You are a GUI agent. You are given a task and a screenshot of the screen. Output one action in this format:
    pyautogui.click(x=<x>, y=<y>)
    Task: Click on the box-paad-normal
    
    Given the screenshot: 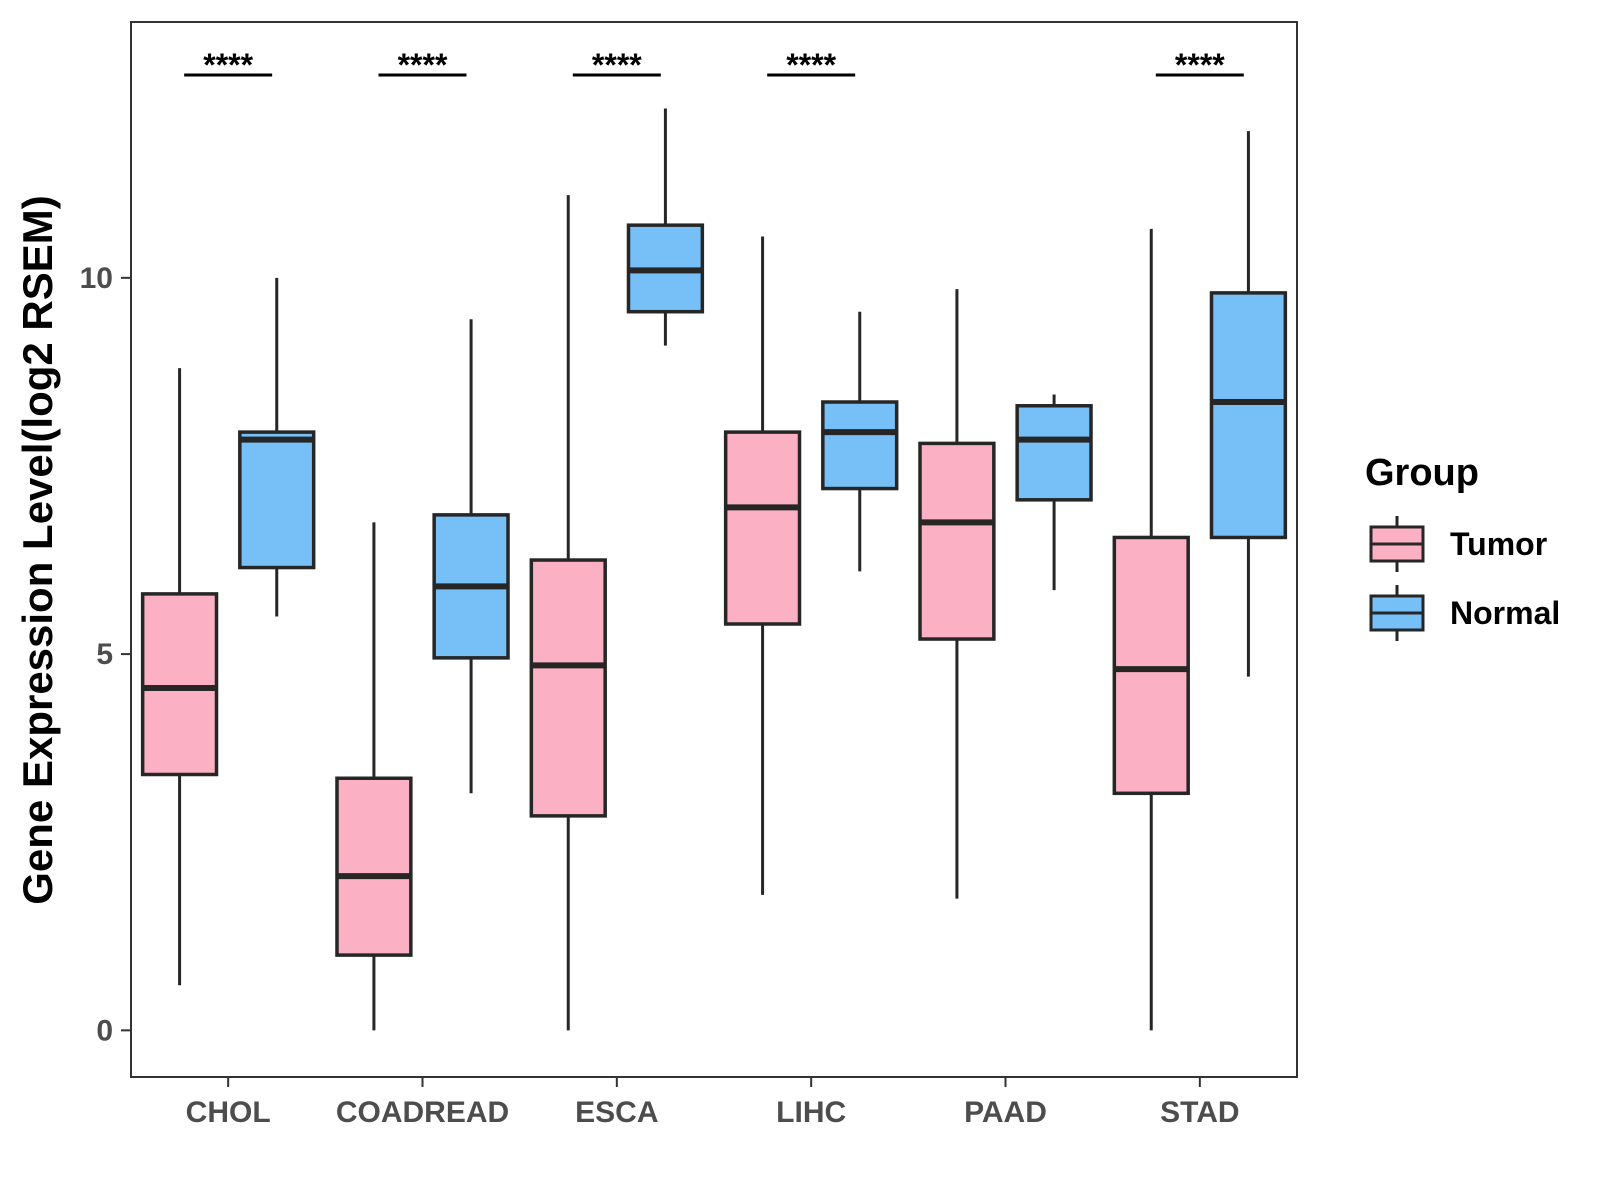 What is the action you would take?
    pyautogui.click(x=1054, y=492)
    